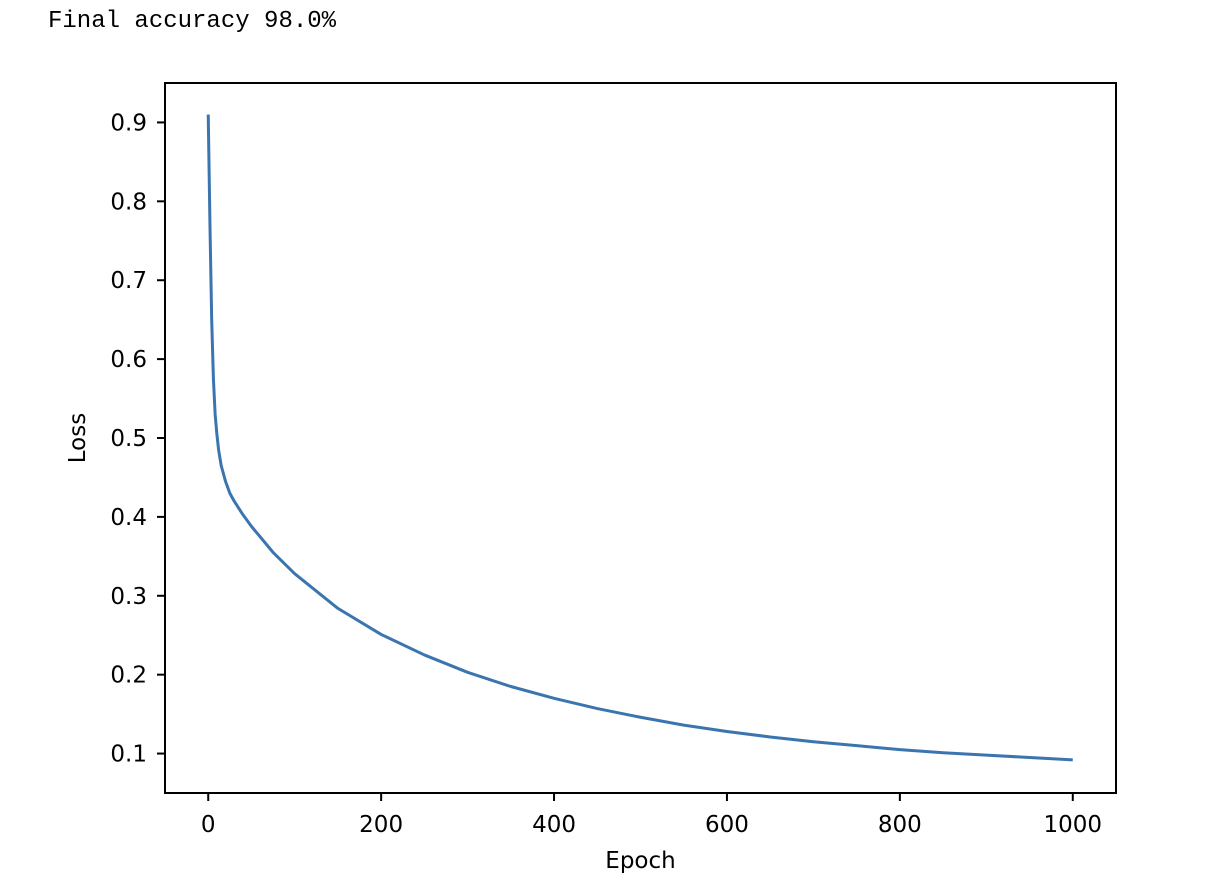 The image size is (1226, 888). I want to click on y-tick-label: 0.4, so click(128, 518).